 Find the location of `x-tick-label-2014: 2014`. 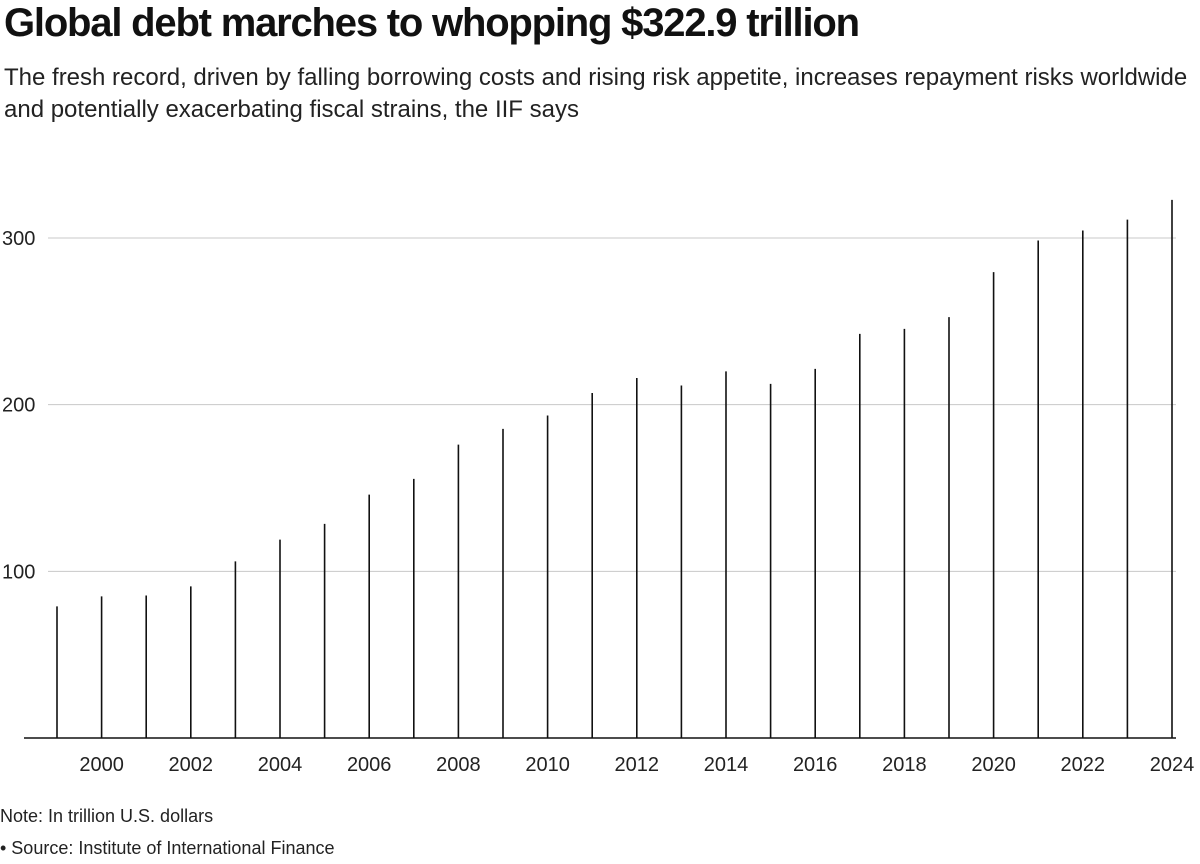

x-tick-label-2014: 2014 is located at coordinates (726, 765).